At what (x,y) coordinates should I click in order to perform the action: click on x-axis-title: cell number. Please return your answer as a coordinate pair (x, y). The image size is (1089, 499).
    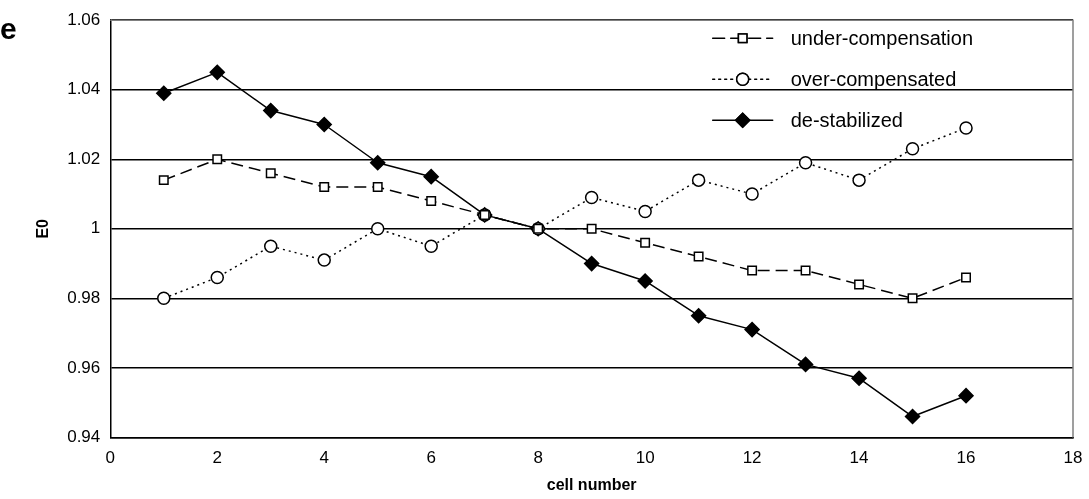
    Looking at the image, I should click on (591, 484).